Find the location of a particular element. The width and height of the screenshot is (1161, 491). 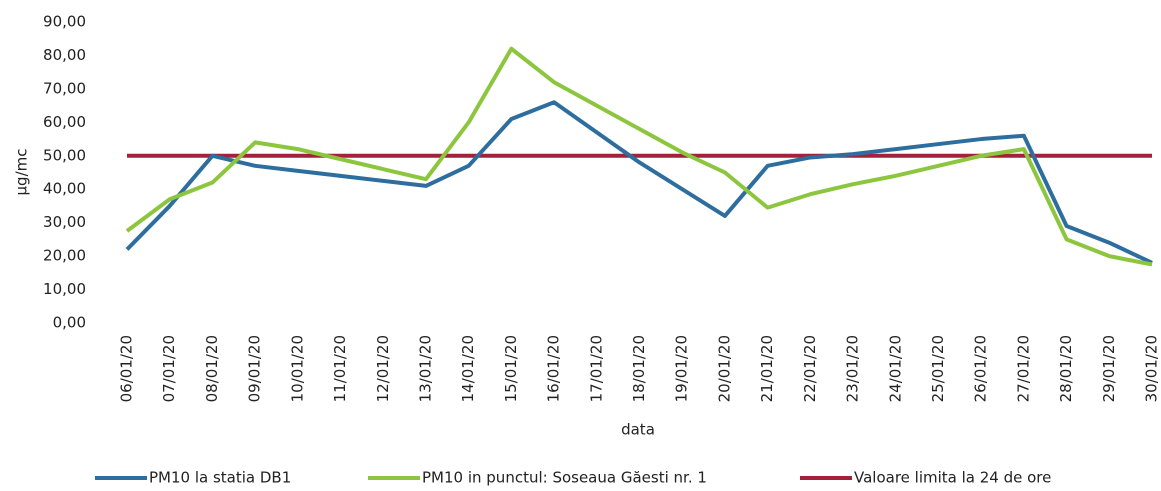

legend-label: PM10 in punctul: Soseaua Găesti nr. 1 is located at coordinates (564, 478).